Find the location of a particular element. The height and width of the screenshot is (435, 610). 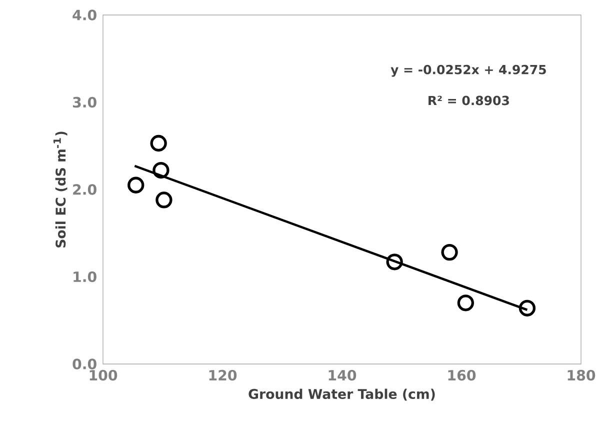

annotation: R² = 0.8903 is located at coordinates (468, 101).